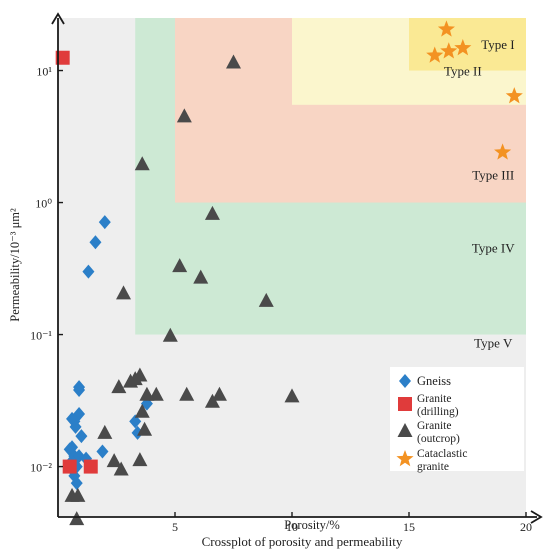  Describe the element at coordinates (479, 193) in the screenshot. I see `region-labels: Type V Type IV Type III Type II Type I` at that location.